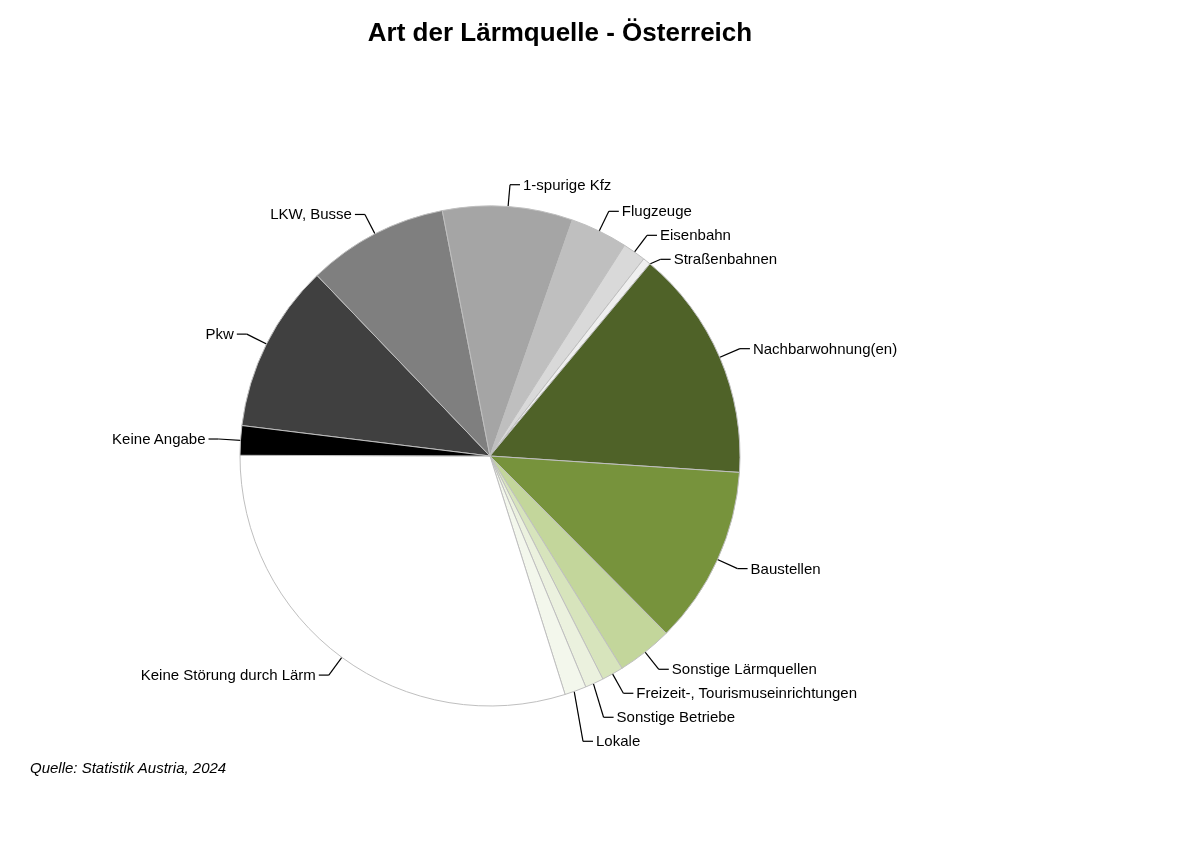  What do you see at coordinates (656, 211) in the screenshot?
I see `slice-label: Flugzeuge` at bounding box center [656, 211].